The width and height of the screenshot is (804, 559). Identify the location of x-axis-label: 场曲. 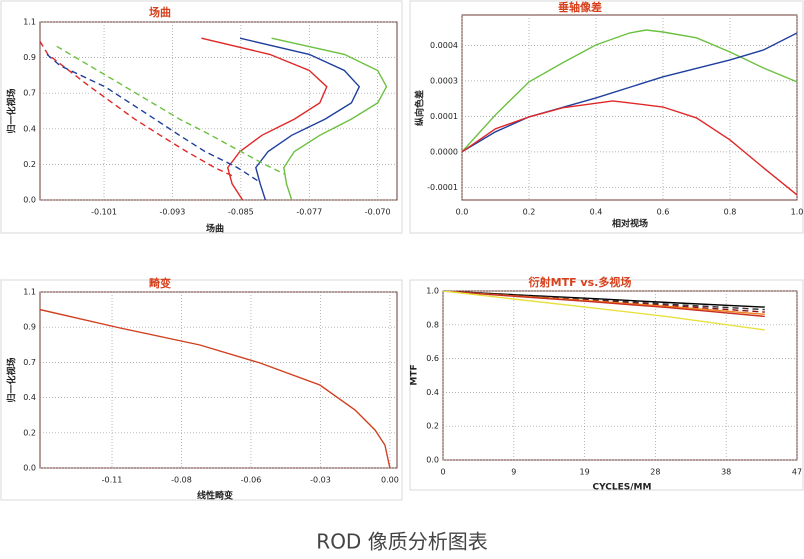
(215, 229).